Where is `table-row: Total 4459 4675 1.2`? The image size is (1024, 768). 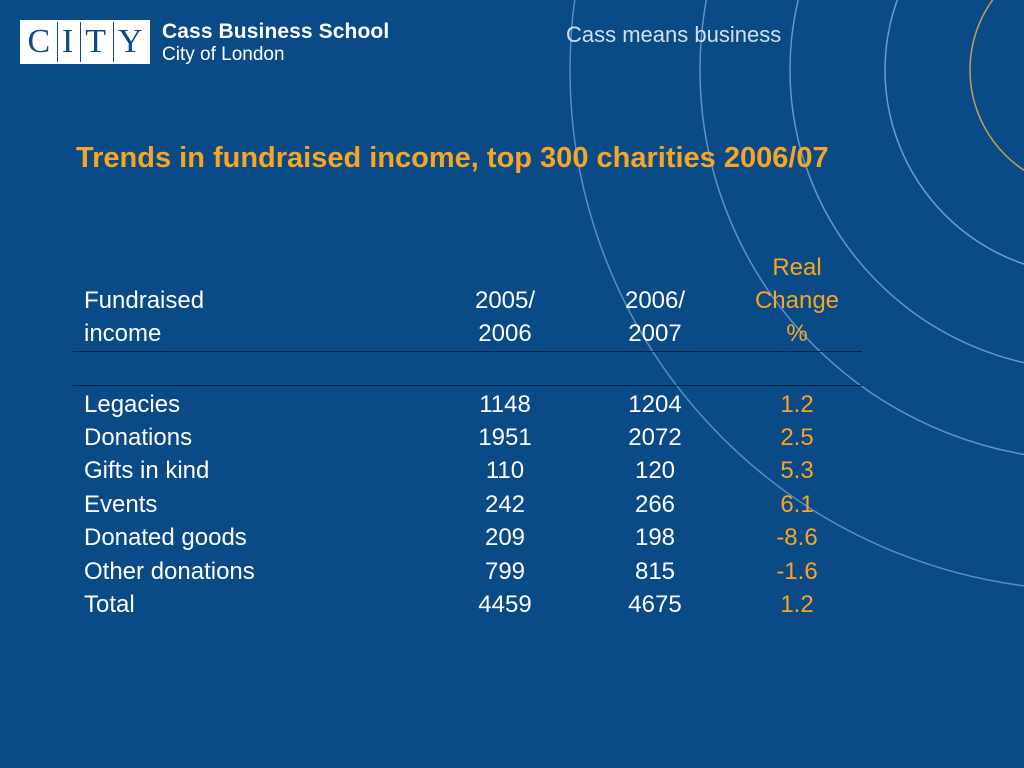
table-row: Total 4459 4675 1.2 is located at coordinates (467, 605).